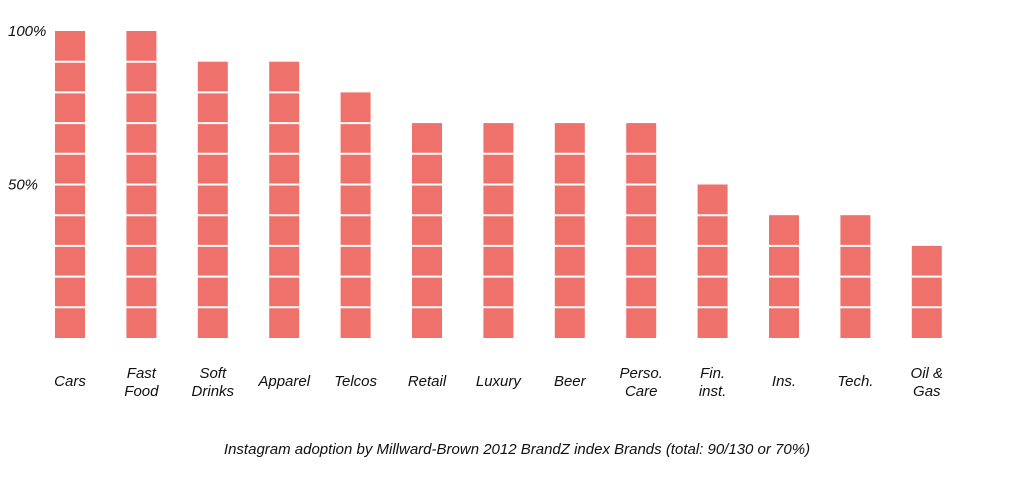 Image resolution: width=1024 pixels, height=479 pixels. Describe the element at coordinates (213, 382) in the screenshot. I see `x-tick-label: Soft Drinks` at that location.